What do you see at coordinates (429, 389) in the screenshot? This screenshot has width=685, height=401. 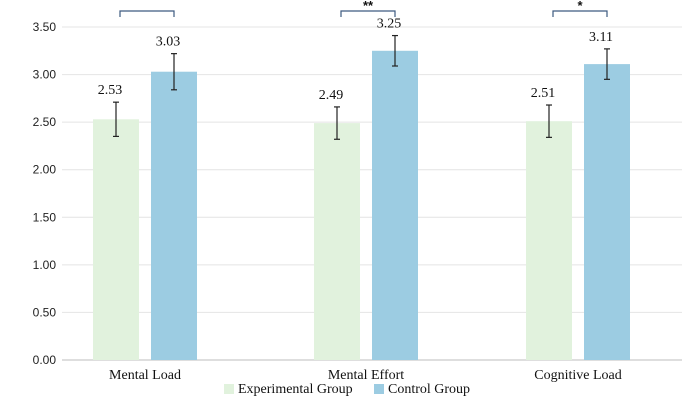 I see `legend-label: Control Group` at bounding box center [429, 389].